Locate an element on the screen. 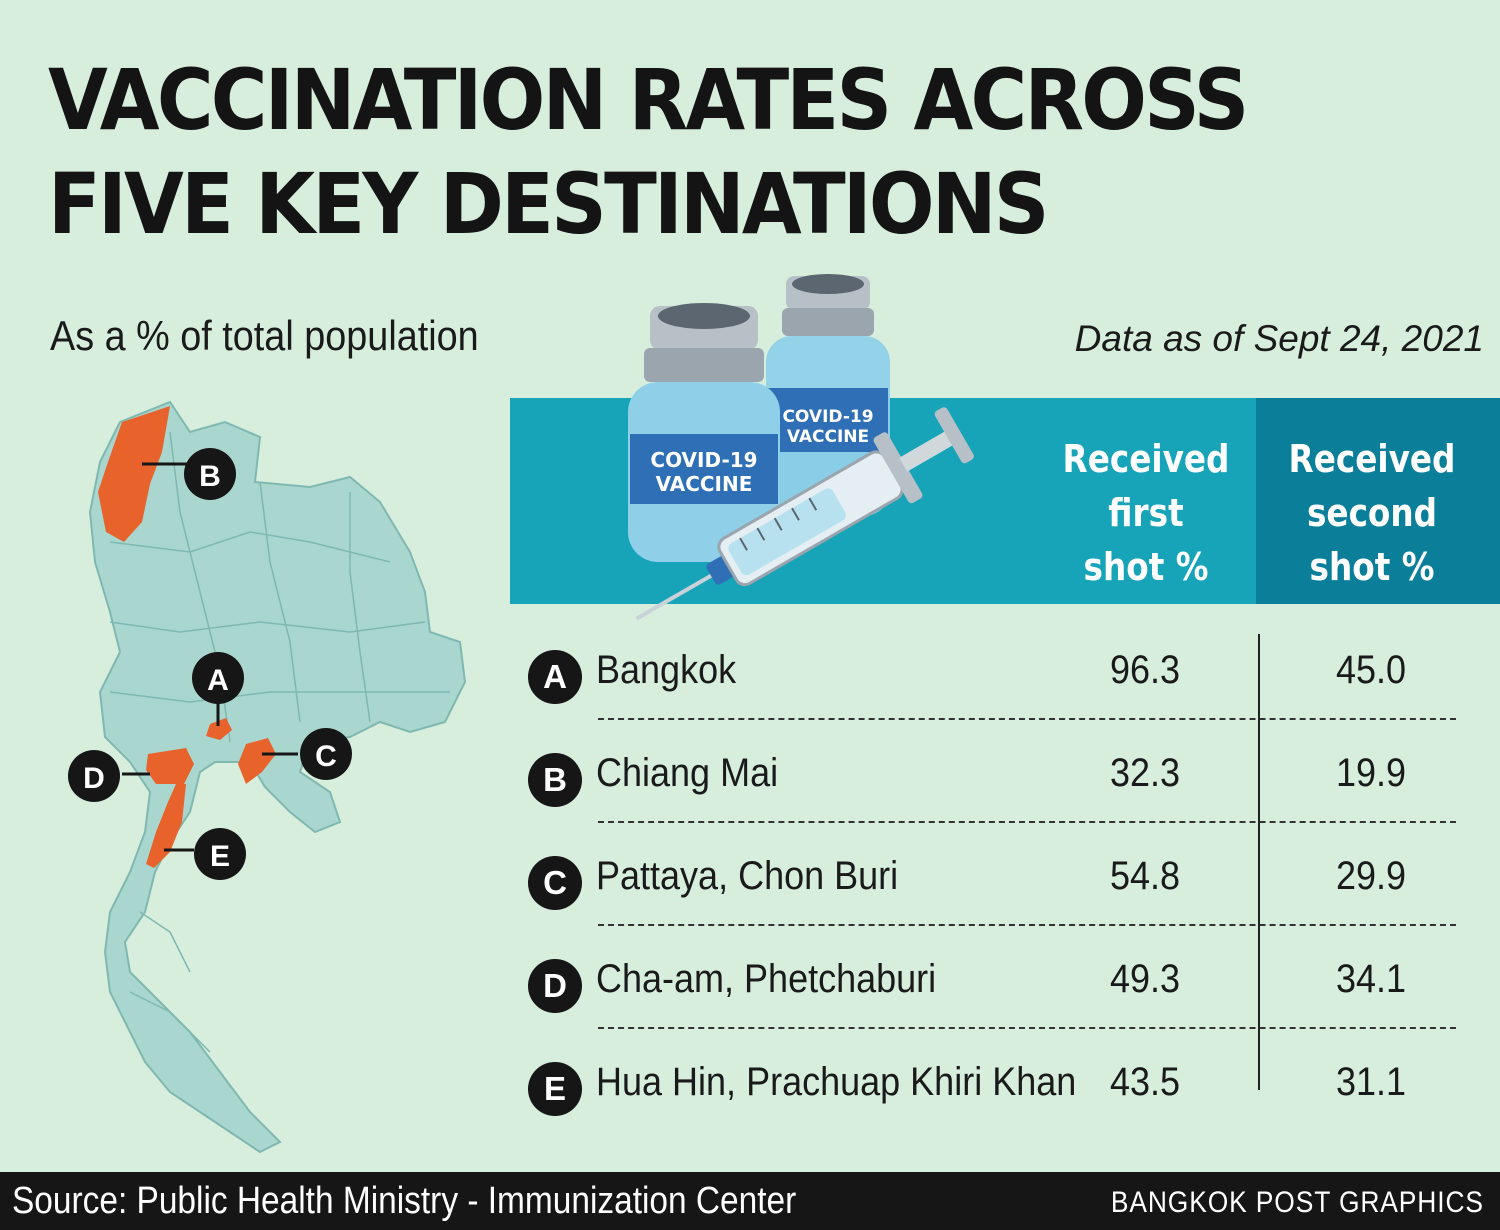 The width and height of the screenshot is (1500, 1230). back-vial-label-1: COVID-19 is located at coordinates (827, 417).